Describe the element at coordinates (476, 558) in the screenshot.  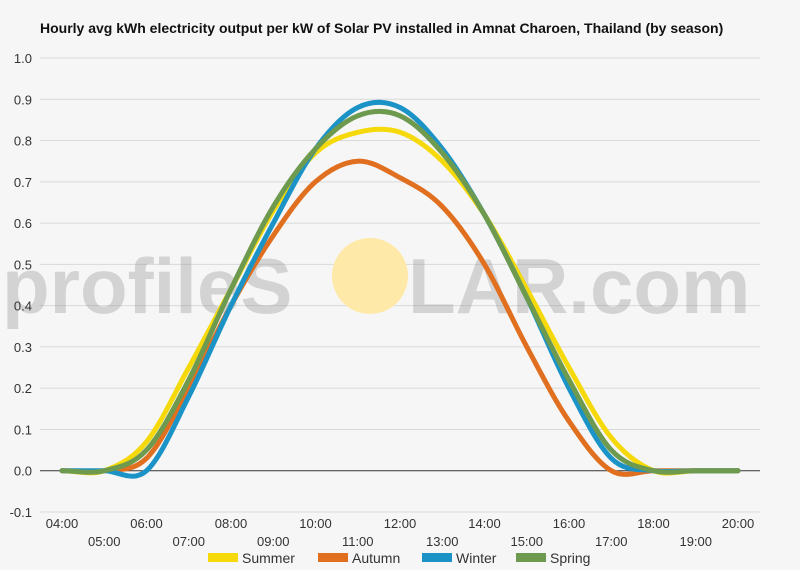
I see `legend-label-winter: Winter` at that location.